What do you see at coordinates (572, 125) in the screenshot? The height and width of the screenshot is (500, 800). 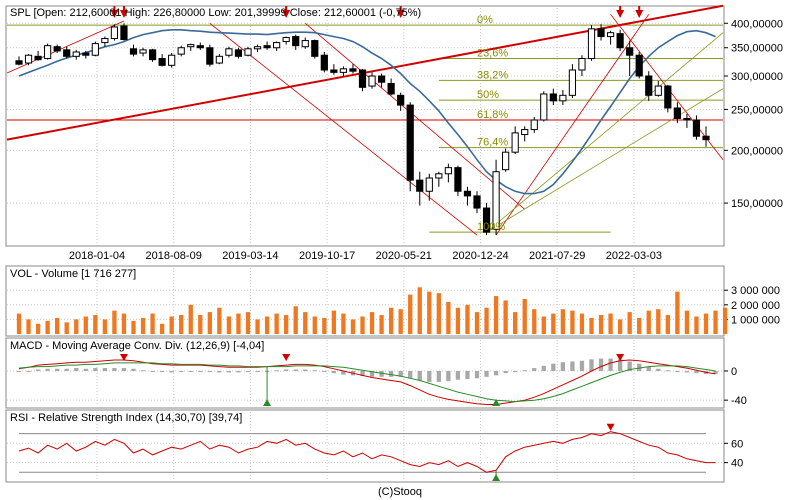 I see `trend-channel-line` at bounding box center [572, 125].